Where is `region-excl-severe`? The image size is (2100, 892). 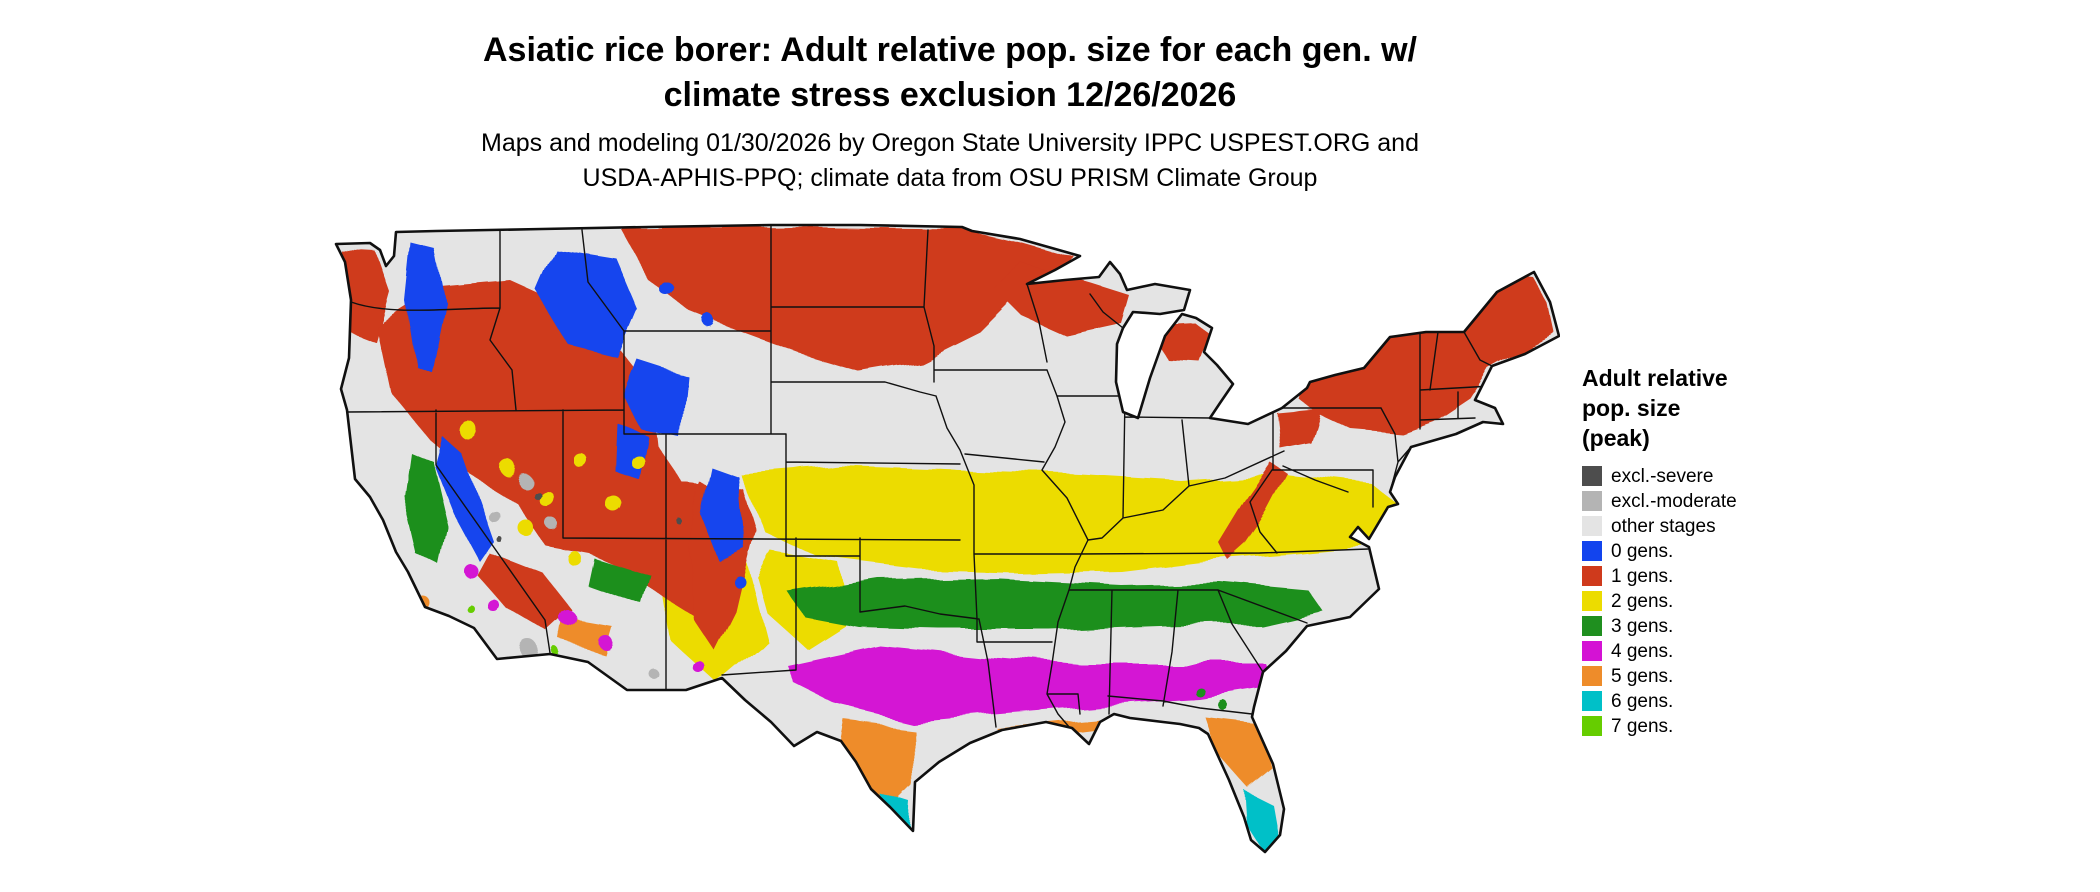
region-excl-severe is located at coordinates (589, 515).